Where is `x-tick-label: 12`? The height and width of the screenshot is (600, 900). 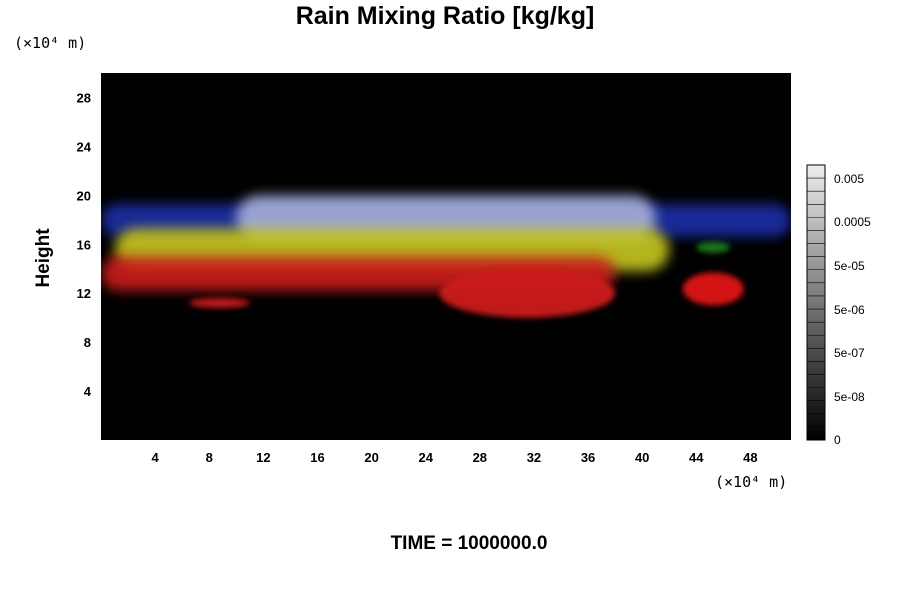
x-tick-label: 12 is located at coordinates (263, 457).